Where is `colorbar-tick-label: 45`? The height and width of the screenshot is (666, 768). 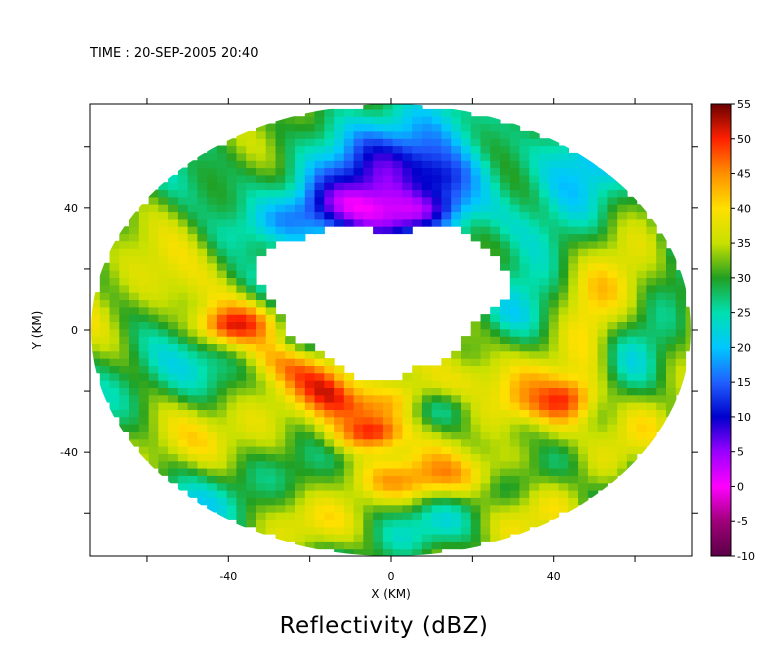
colorbar-tick-label: 45 is located at coordinates (744, 174).